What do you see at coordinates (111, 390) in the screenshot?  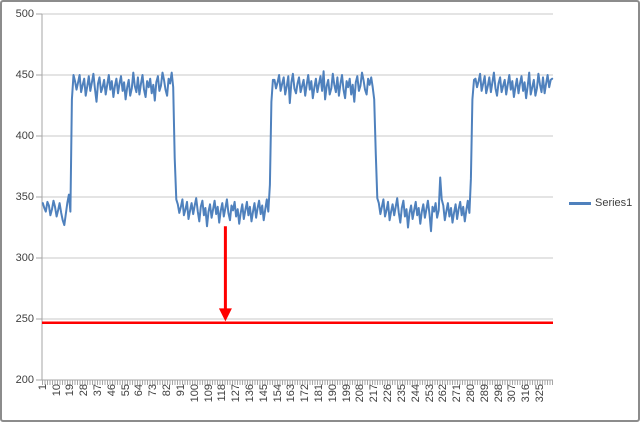 I see `x-axis-tick-label: 46` at bounding box center [111, 390].